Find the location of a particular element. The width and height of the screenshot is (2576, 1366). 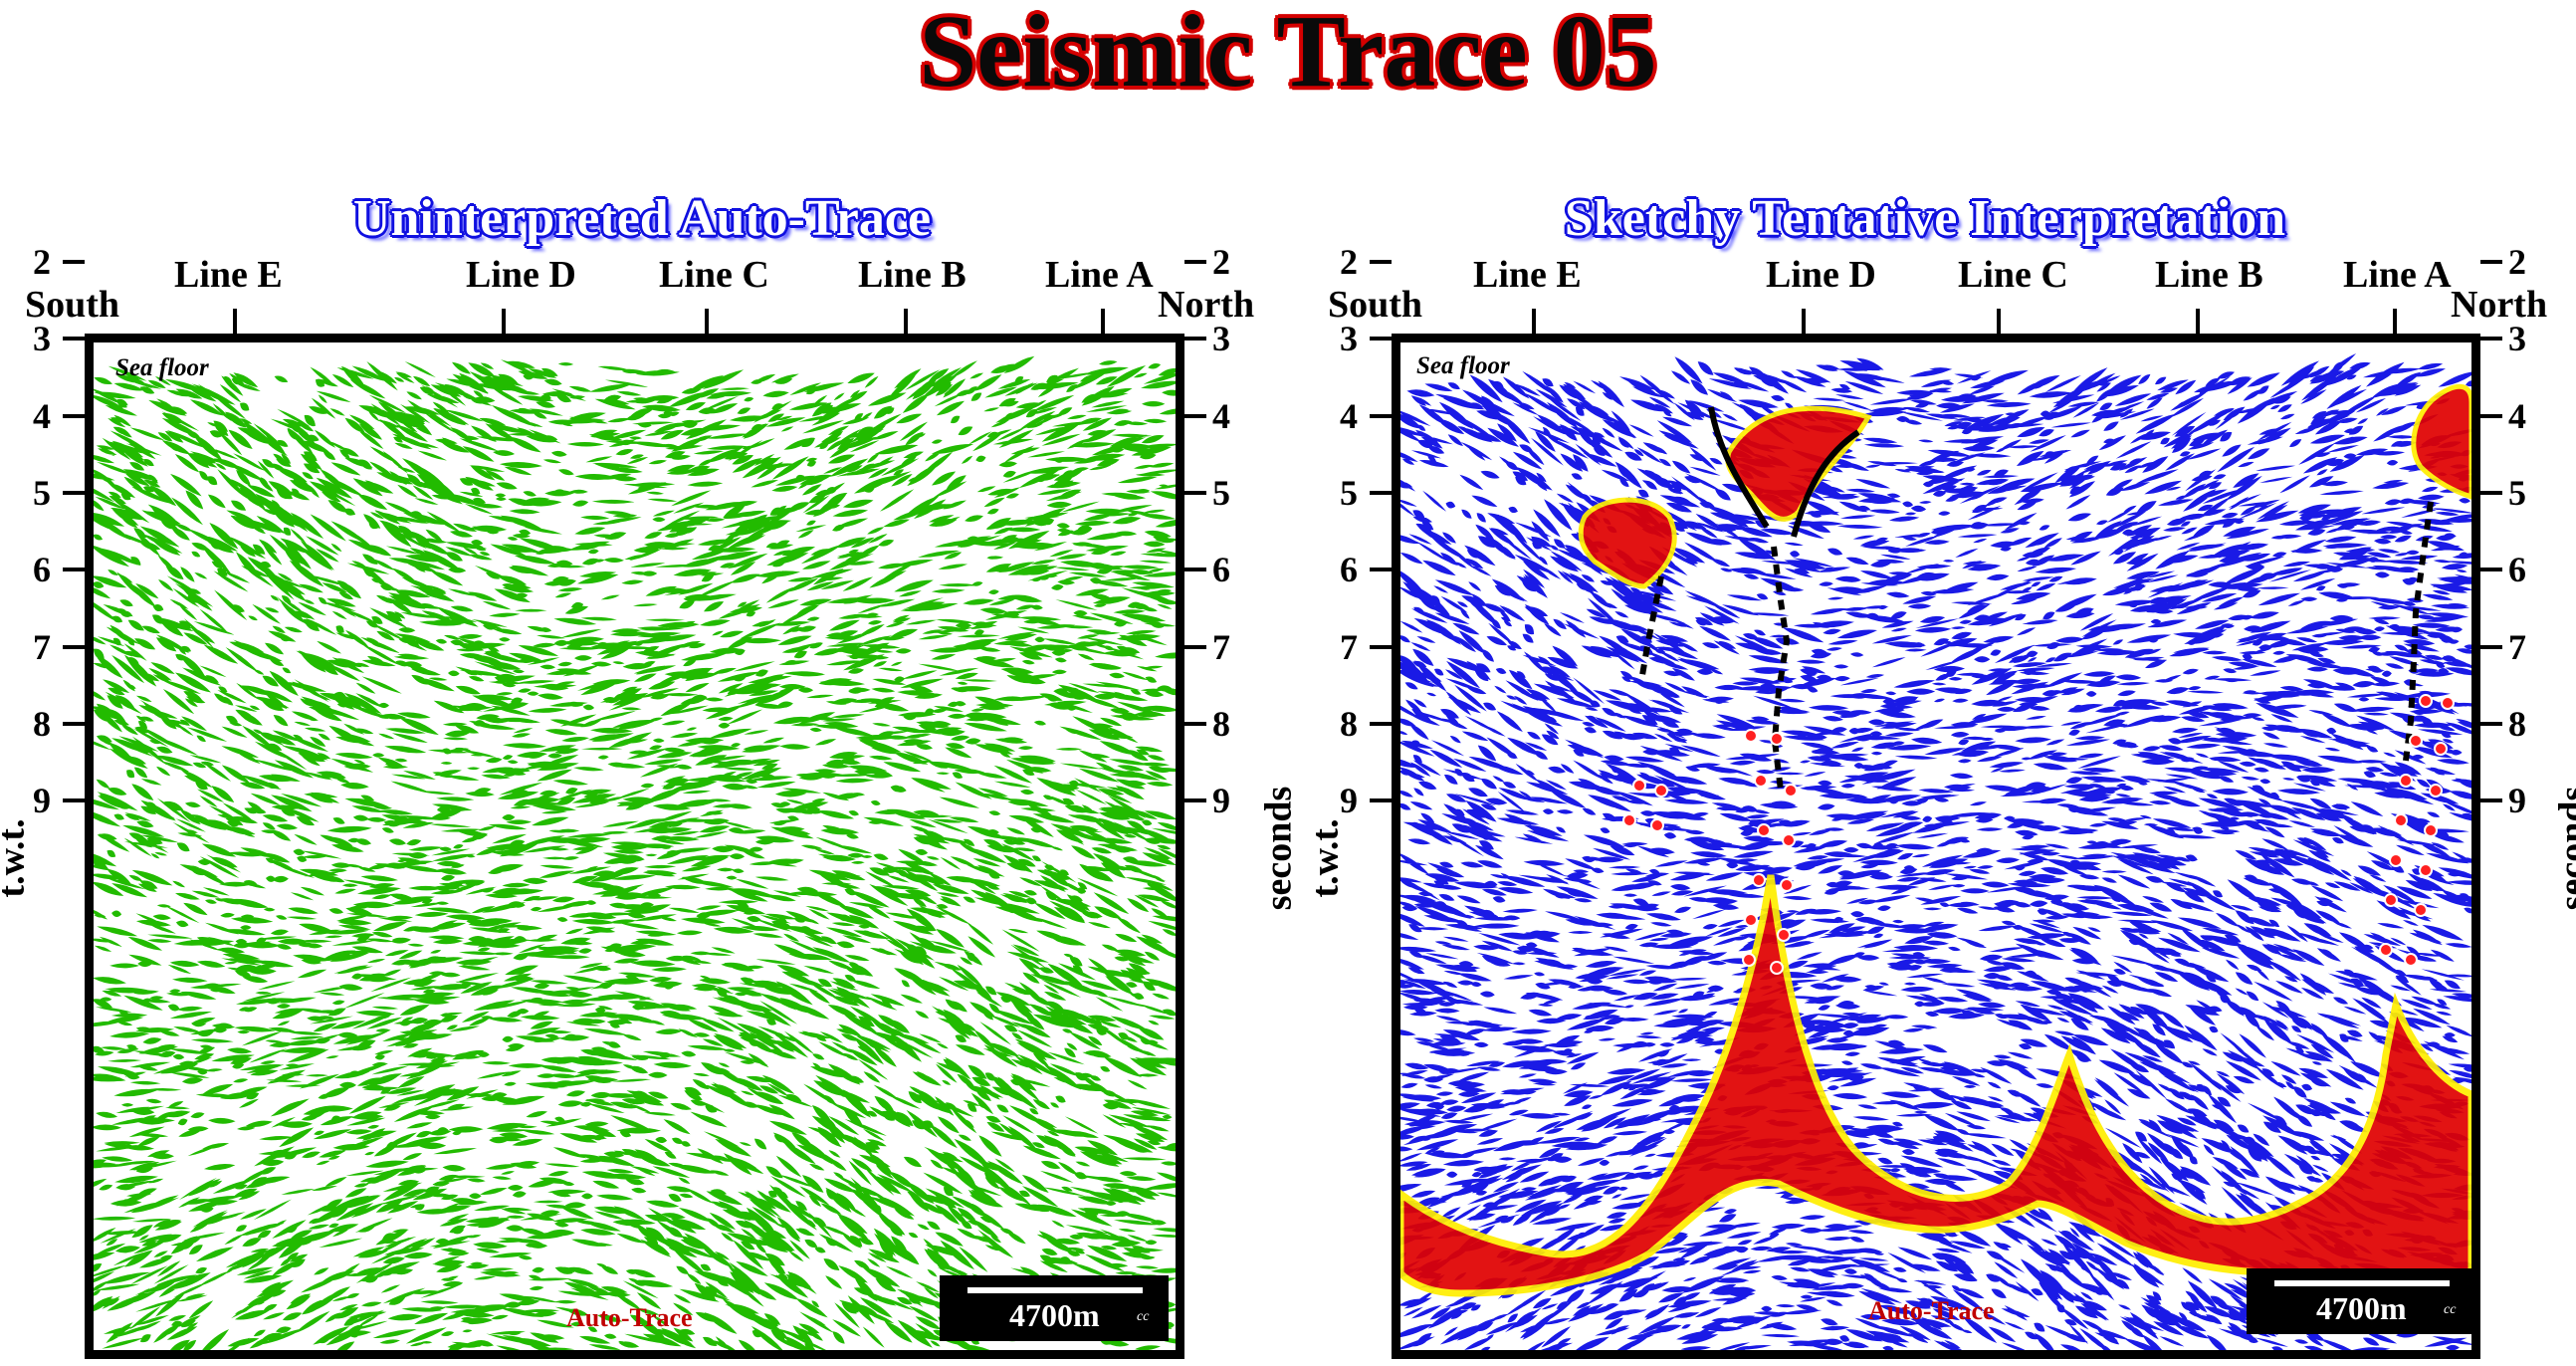

salt-dome-small is located at coordinates (1627, 543).